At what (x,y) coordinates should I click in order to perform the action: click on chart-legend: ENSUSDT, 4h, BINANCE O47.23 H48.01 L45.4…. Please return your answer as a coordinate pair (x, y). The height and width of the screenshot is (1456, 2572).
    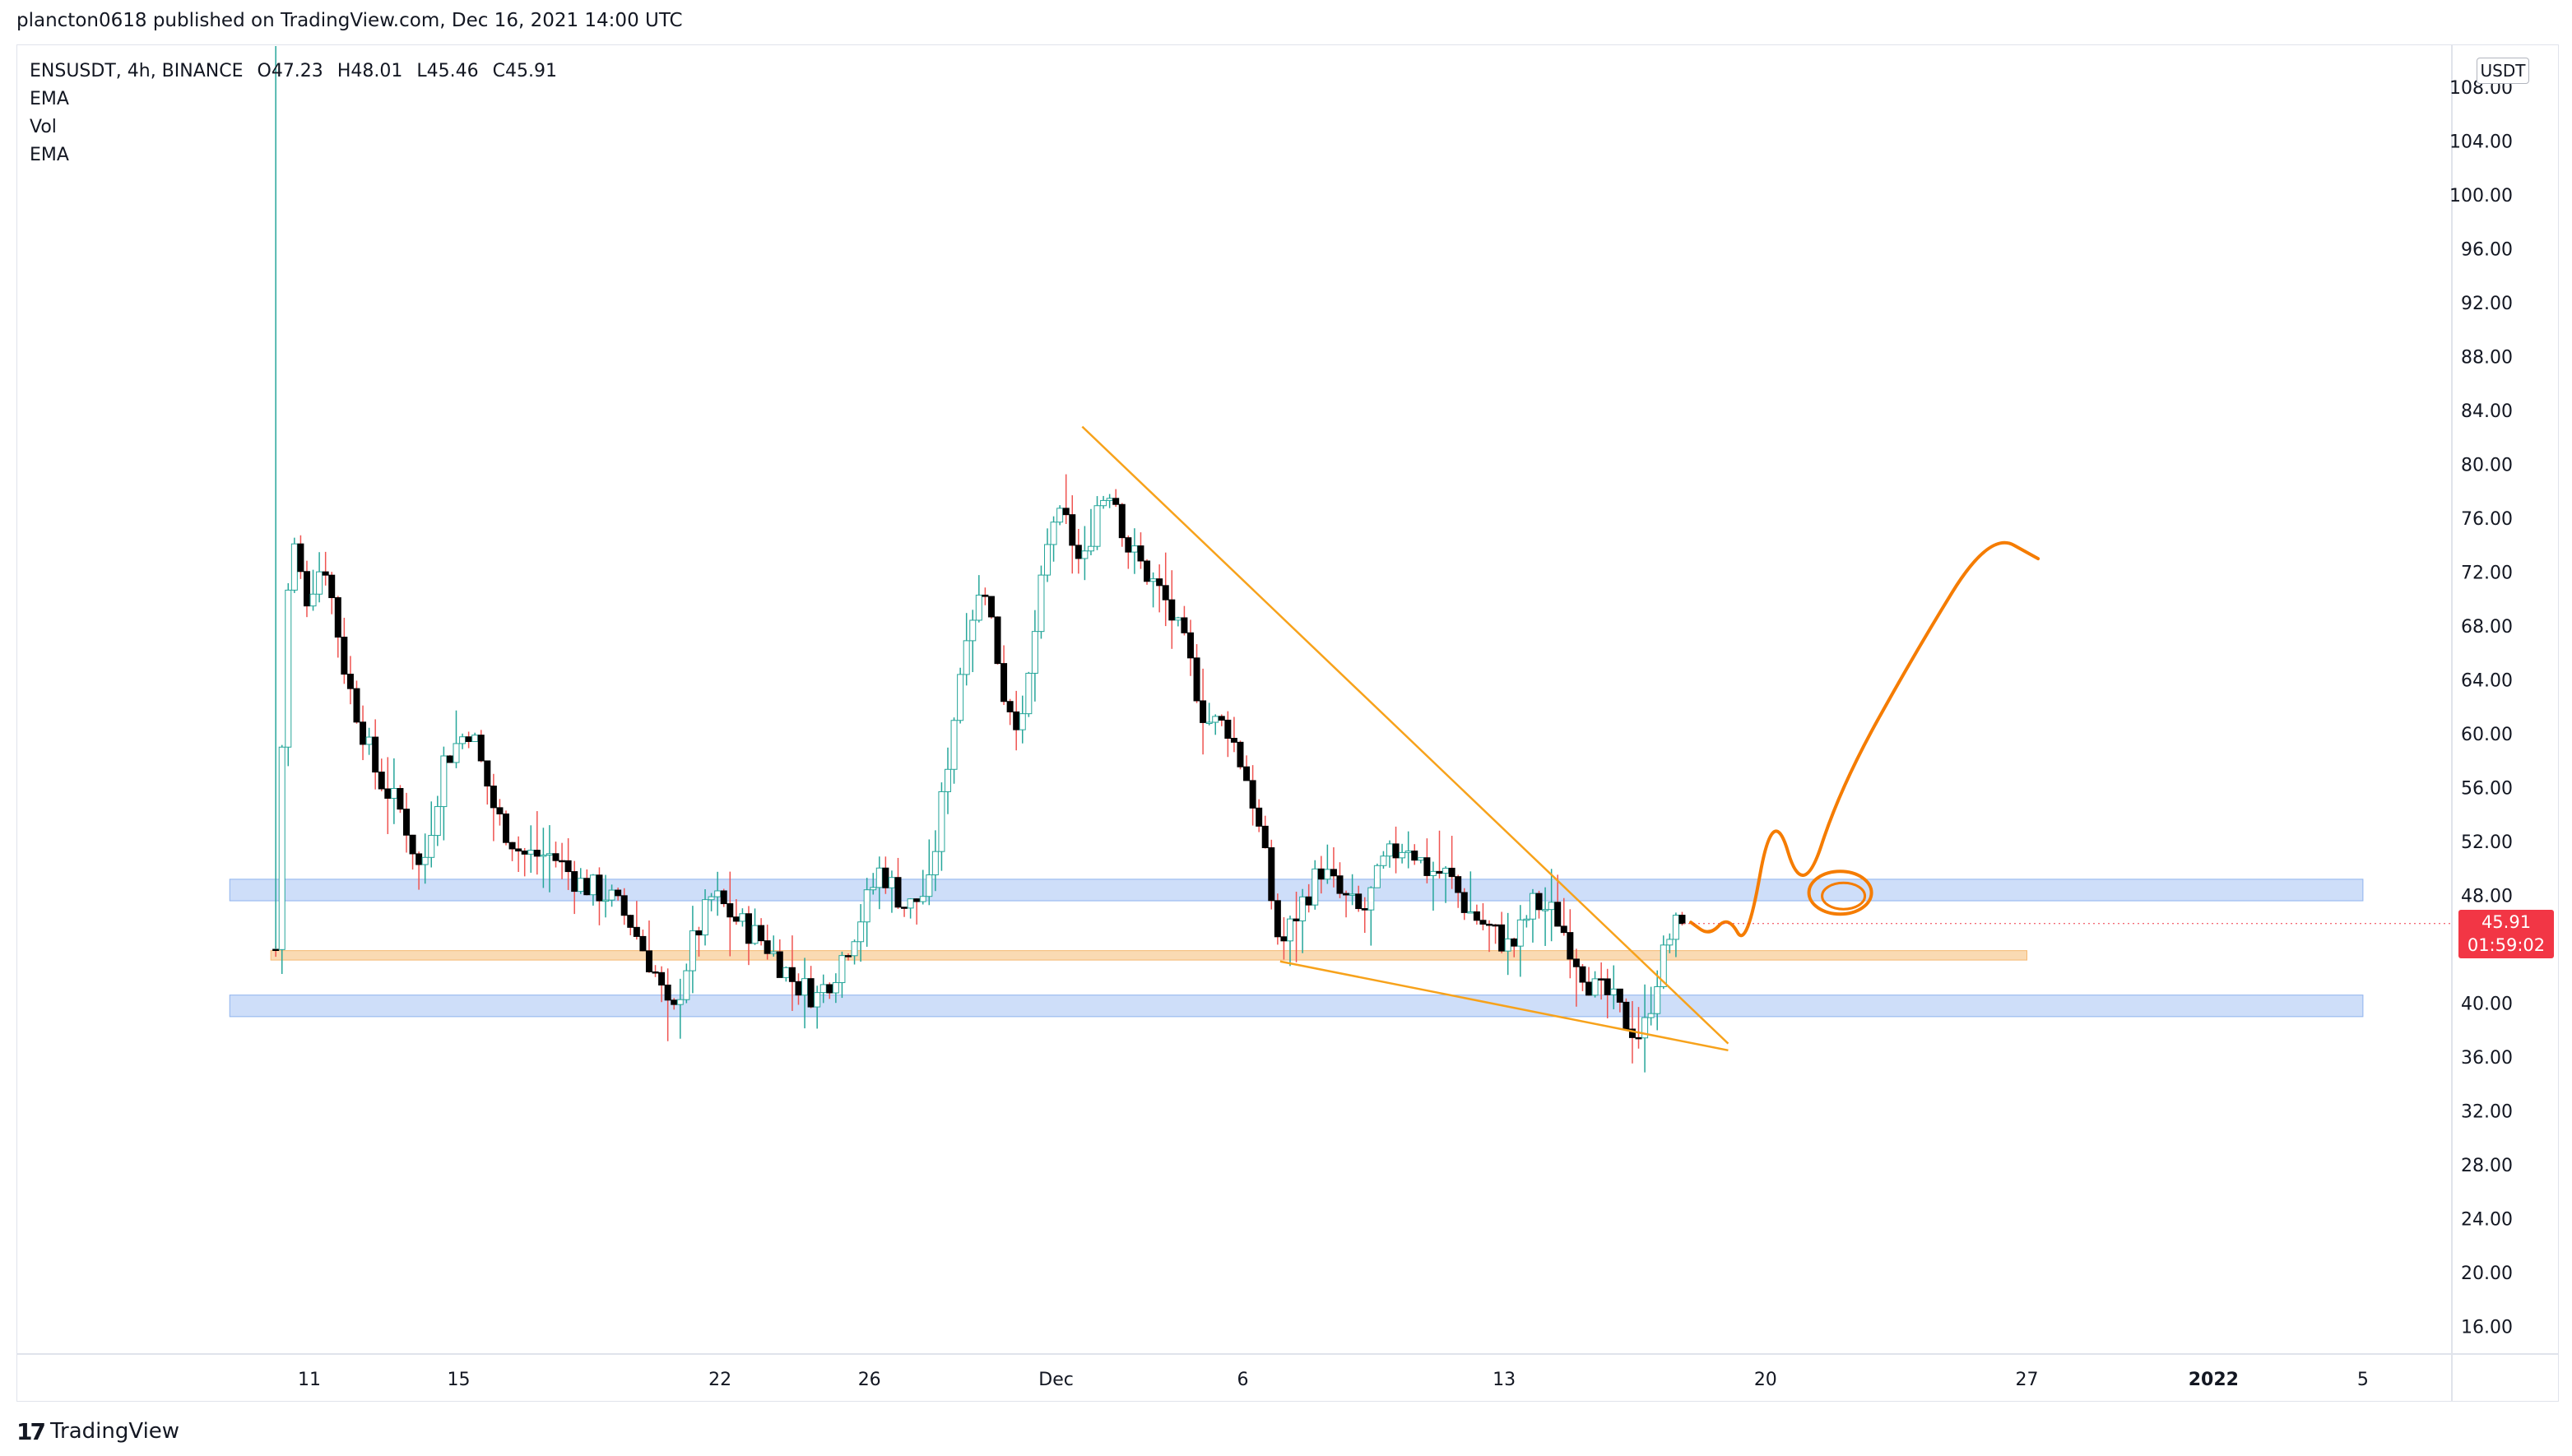
    Looking at the image, I should click on (297, 113).